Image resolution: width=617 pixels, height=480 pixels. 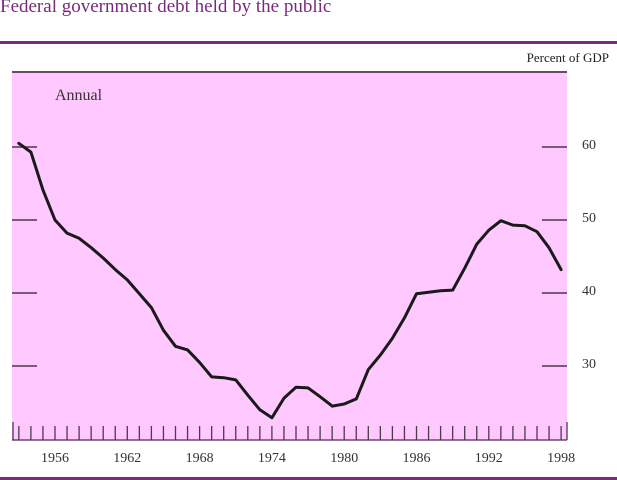 I want to click on x-tick-label: 1962, so click(x=127, y=458).